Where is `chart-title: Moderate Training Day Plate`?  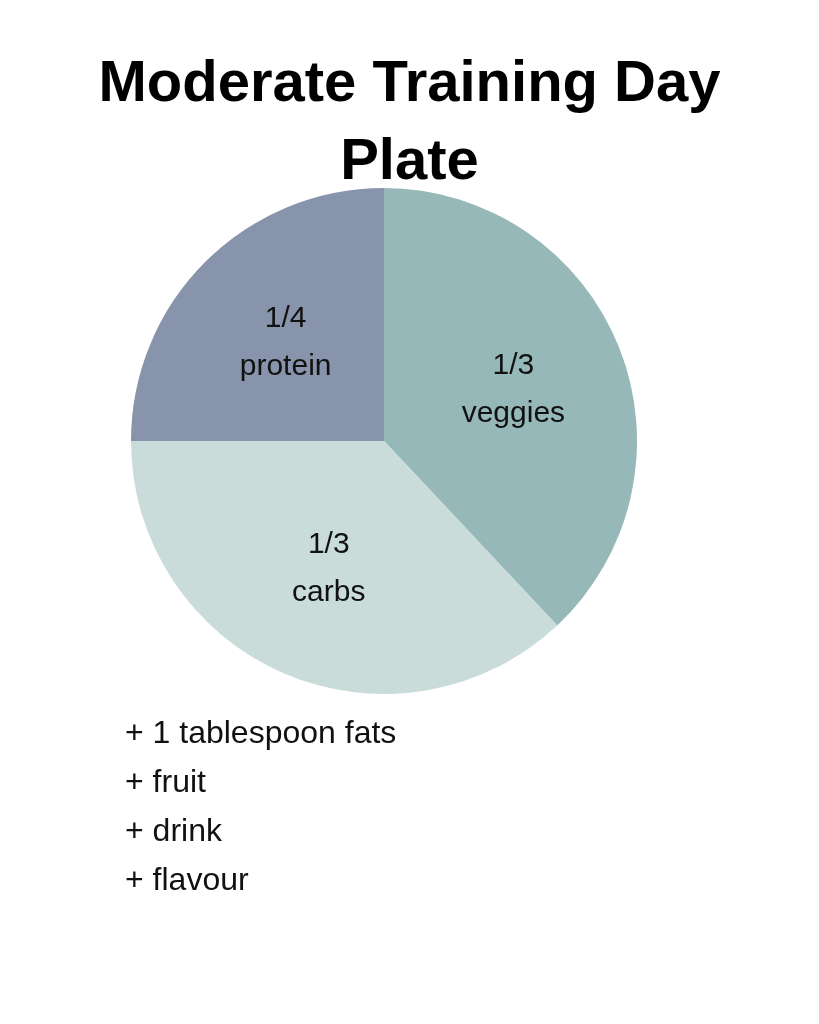
chart-title: Moderate Training Day Plate is located at coordinates (409, 120).